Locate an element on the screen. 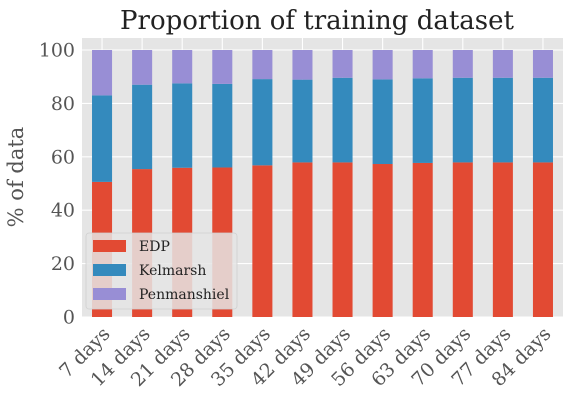  legend-label-penmanshiel: Penmanshiel is located at coordinates (184, 295).